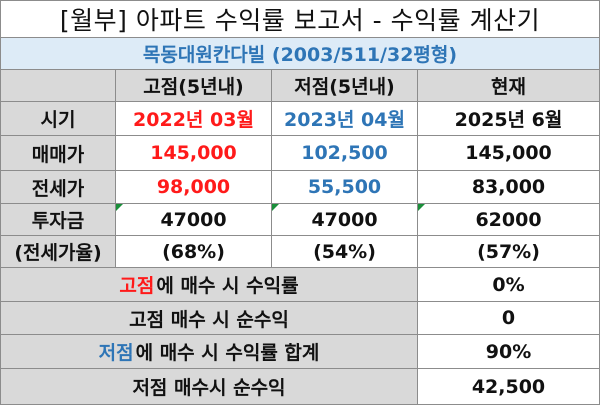  Describe the element at coordinates (116, 353) in the screenshot. I see `summary-prefix-low: 저점` at that location.